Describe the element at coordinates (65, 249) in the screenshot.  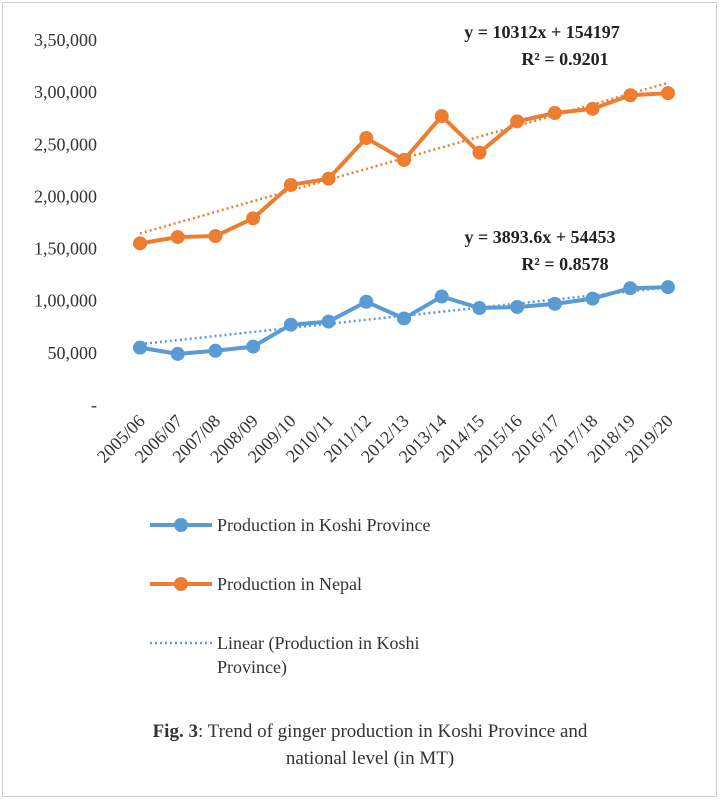
I see `y-tick-label: 1,50,000` at that location.